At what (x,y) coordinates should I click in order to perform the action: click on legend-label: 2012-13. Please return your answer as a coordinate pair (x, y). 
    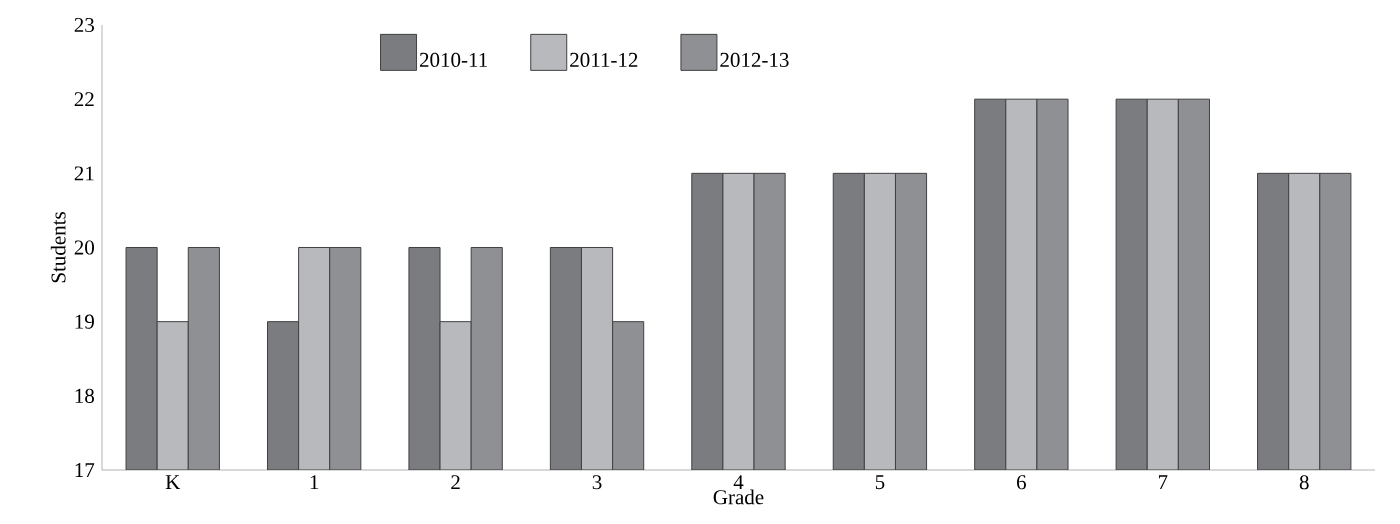
    Looking at the image, I should click on (754, 59).